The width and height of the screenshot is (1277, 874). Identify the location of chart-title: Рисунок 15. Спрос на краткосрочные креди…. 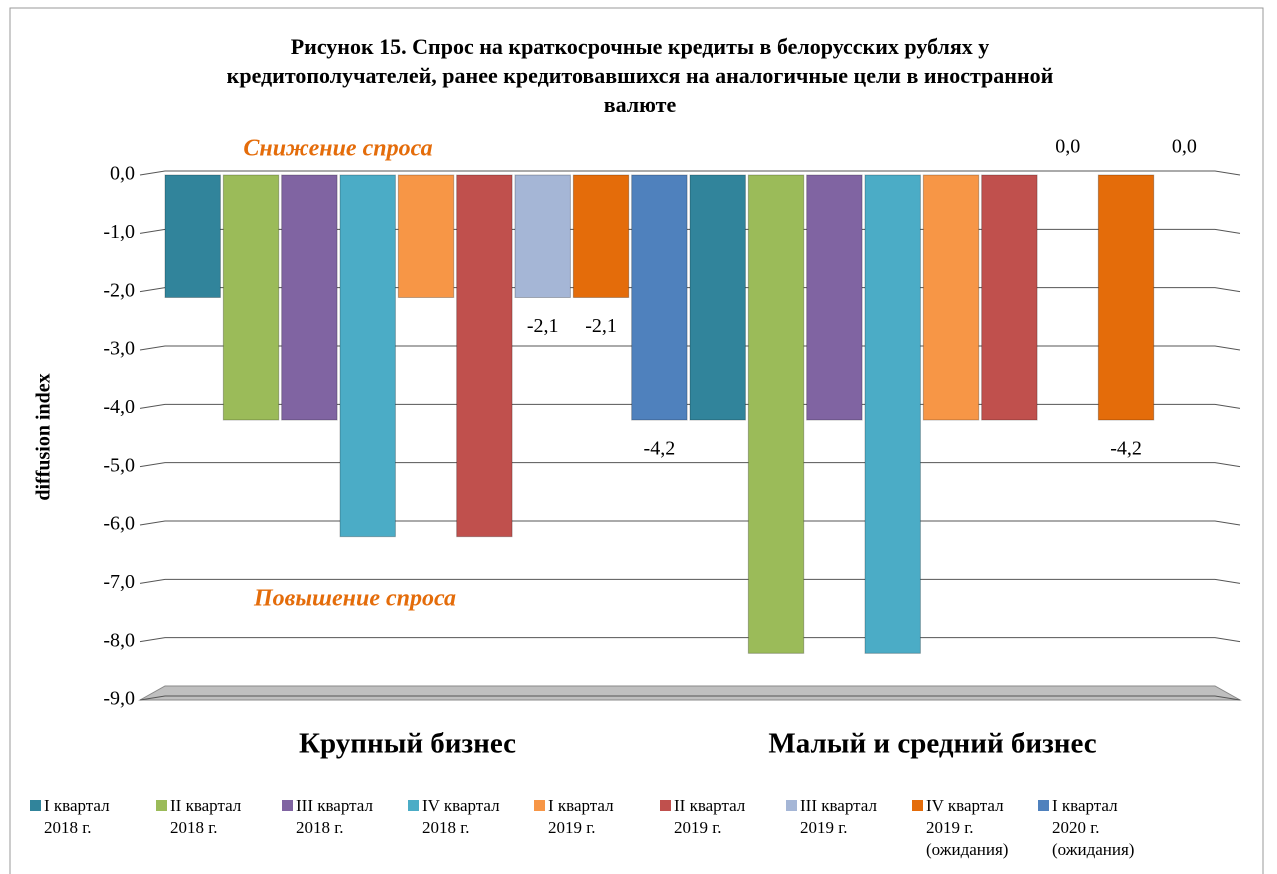
(640, 75).